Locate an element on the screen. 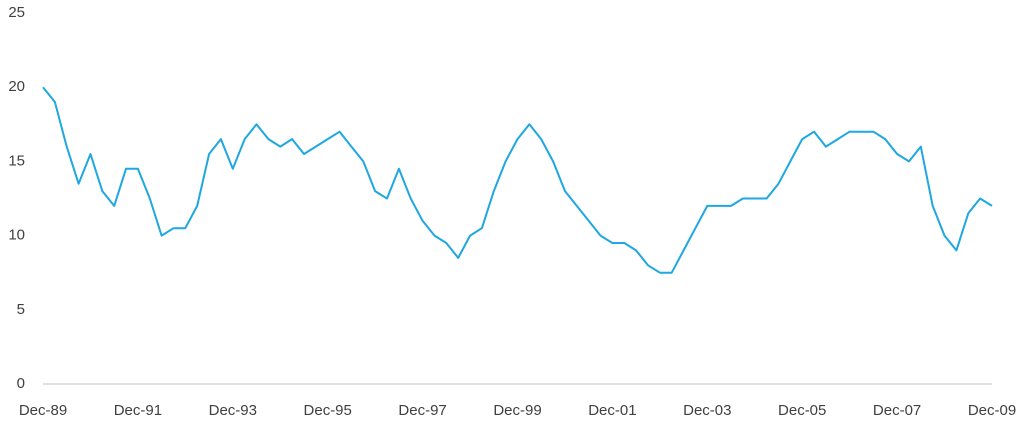  y-tick-label: 25 is located at coordinates (16, 12).